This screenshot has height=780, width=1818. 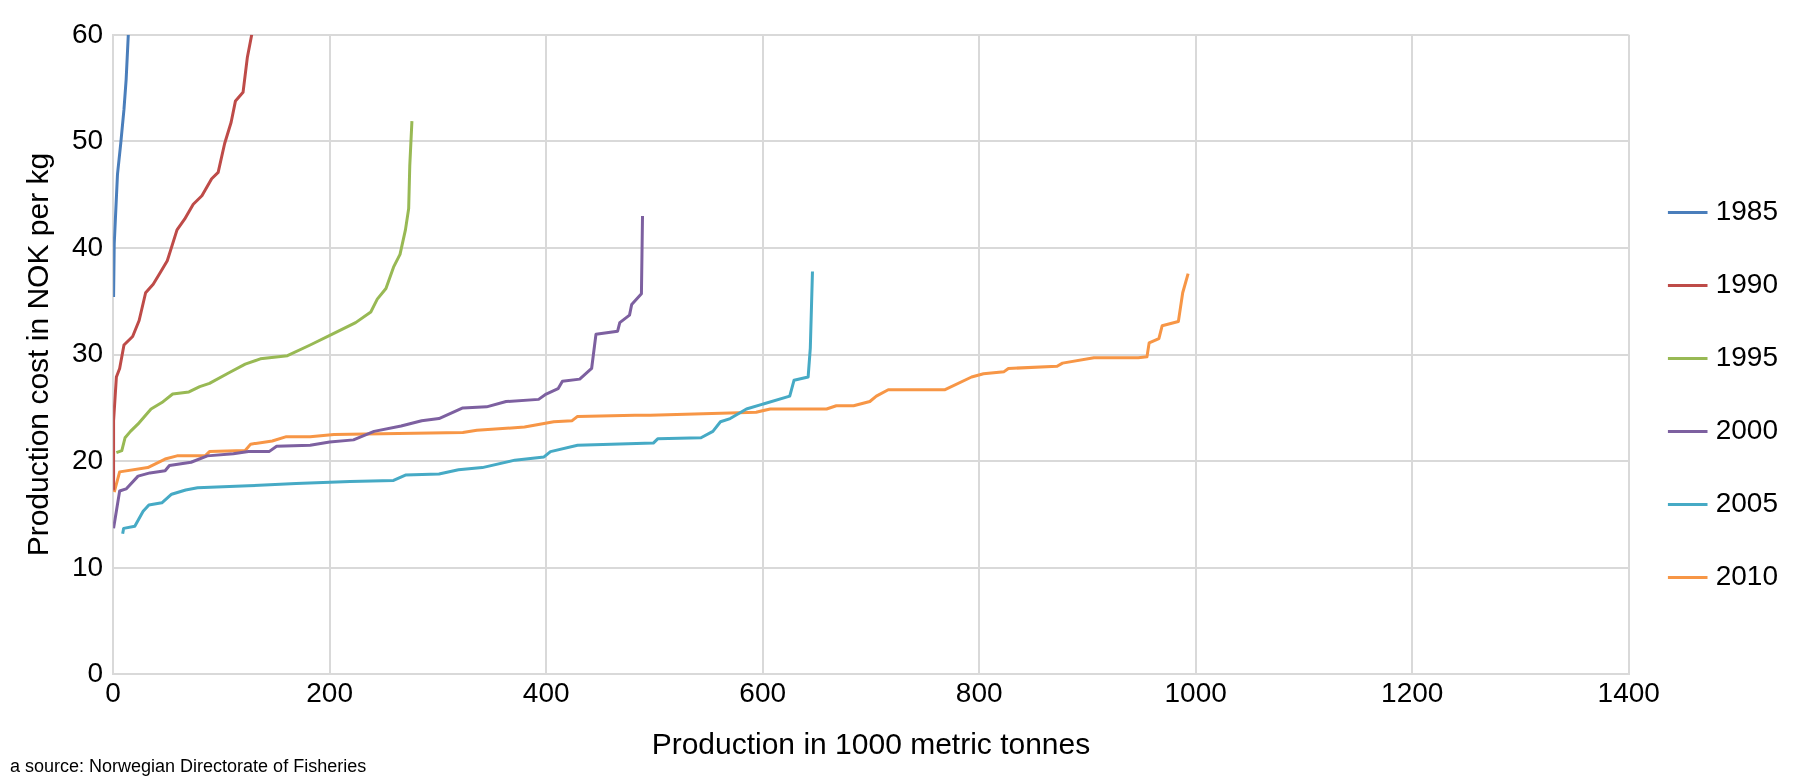 I want to click on legend-label: 1985, so click(x=1747, y=211).